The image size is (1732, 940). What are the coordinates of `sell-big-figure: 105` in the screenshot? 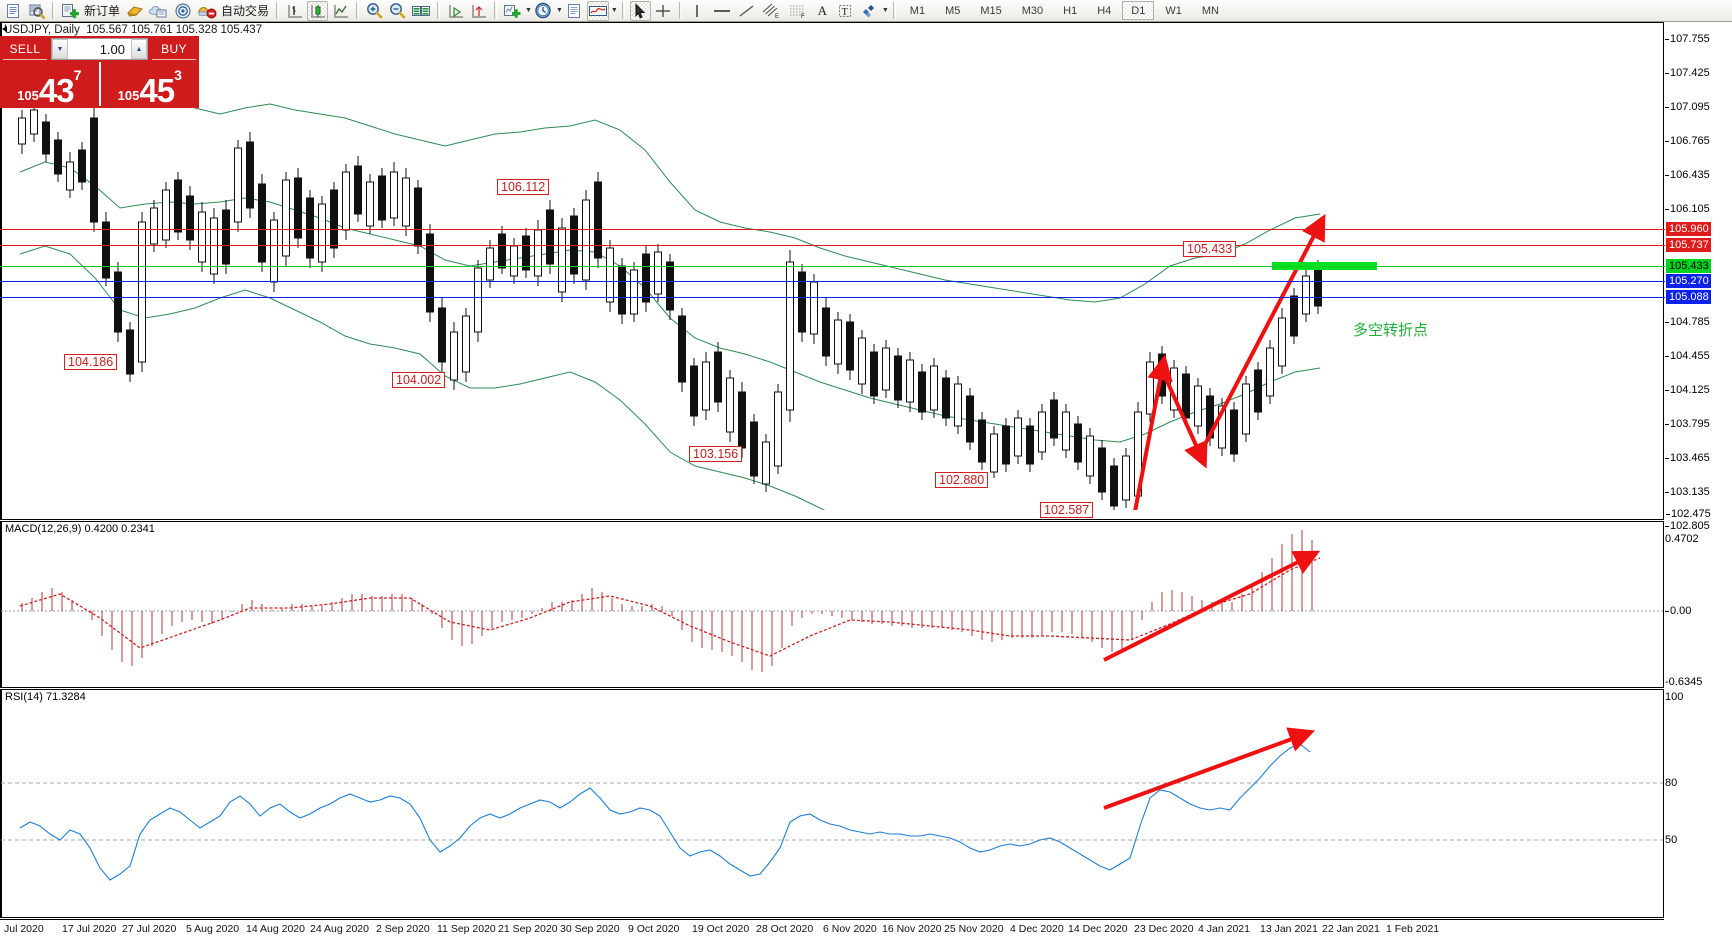 It's located at (28, 95).